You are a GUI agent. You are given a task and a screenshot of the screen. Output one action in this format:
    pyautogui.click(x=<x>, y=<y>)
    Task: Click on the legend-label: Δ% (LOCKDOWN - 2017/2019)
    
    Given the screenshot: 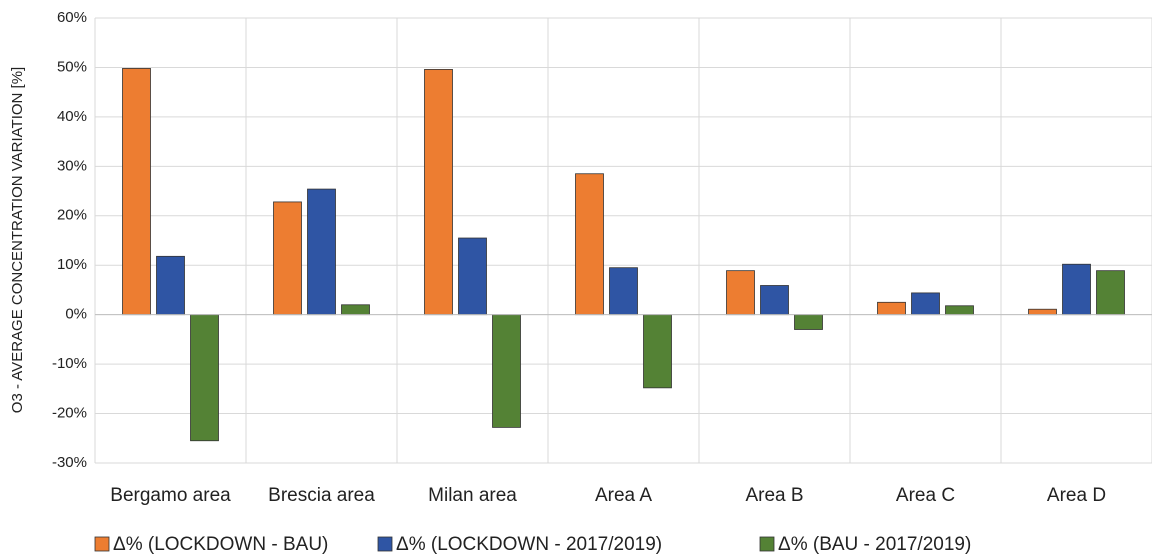 What is the action you would take?
    pyautogui.click(x=529, y=544)
    